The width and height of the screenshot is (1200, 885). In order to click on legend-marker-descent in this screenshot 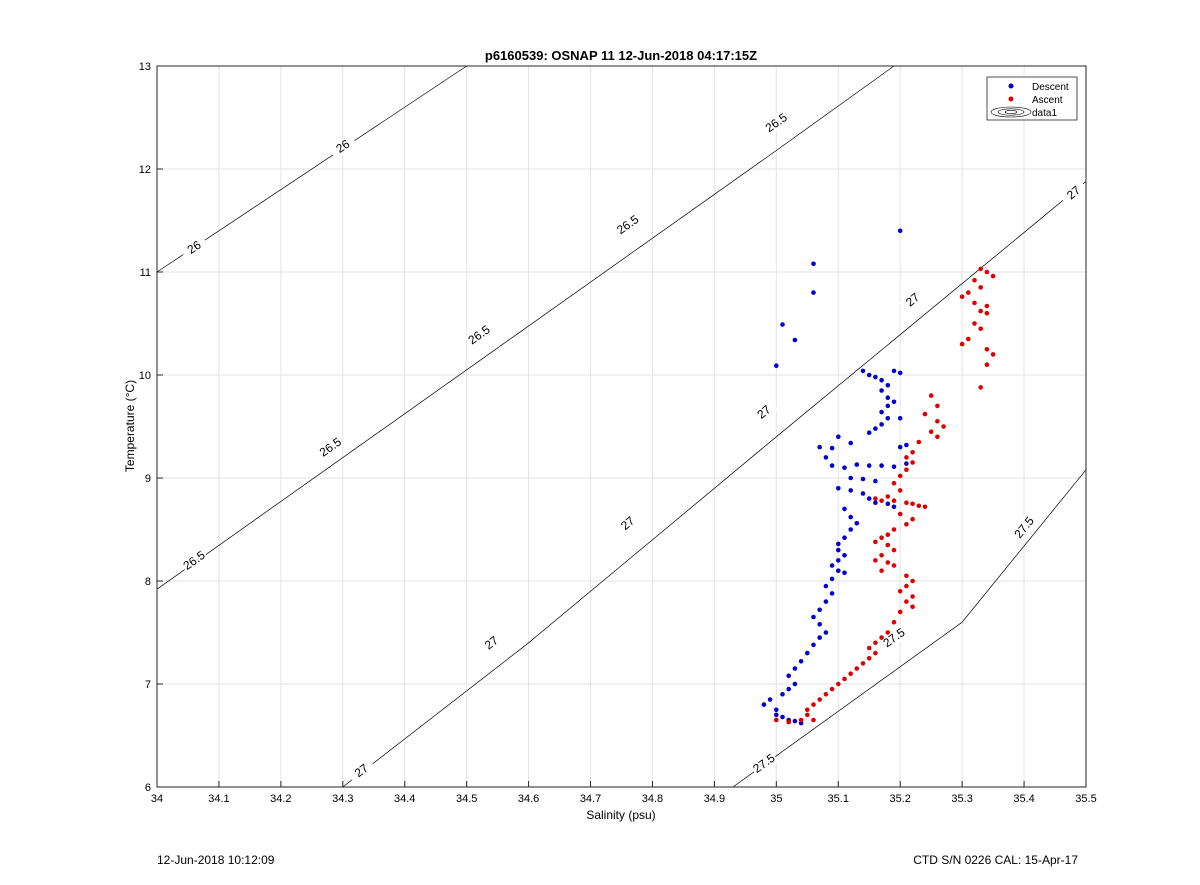, I will do `click(1011, 86)`.